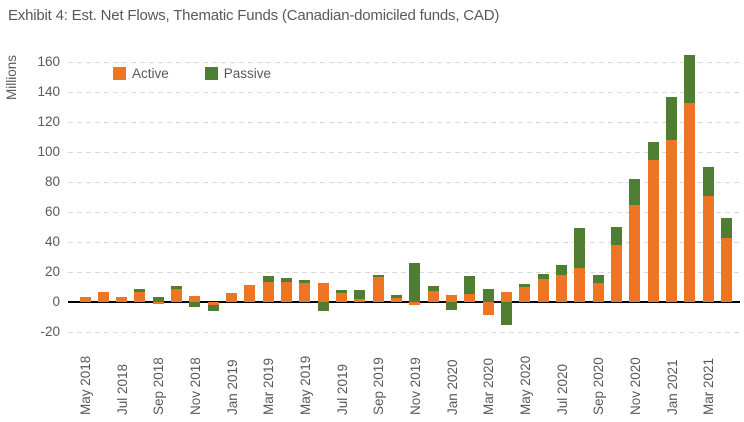 Image resolution: width=744 pixels, height=422 pixels. Describe the element at coordinates (85, 385) in the screenshot. I see `x-tick-label: May 2018` at that location.